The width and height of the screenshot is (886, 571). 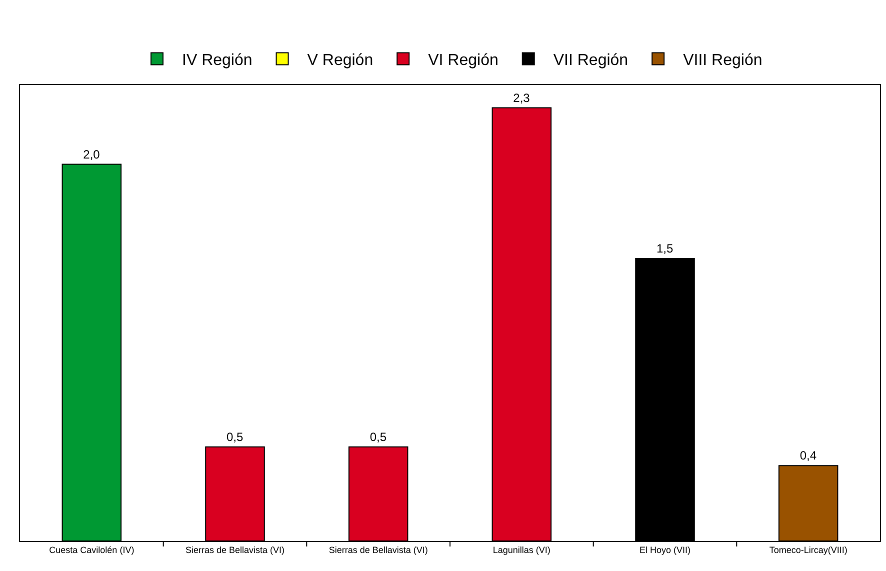 I want to click on x-tick-label: Lagunillas (VI), so click(x=521, y=549).